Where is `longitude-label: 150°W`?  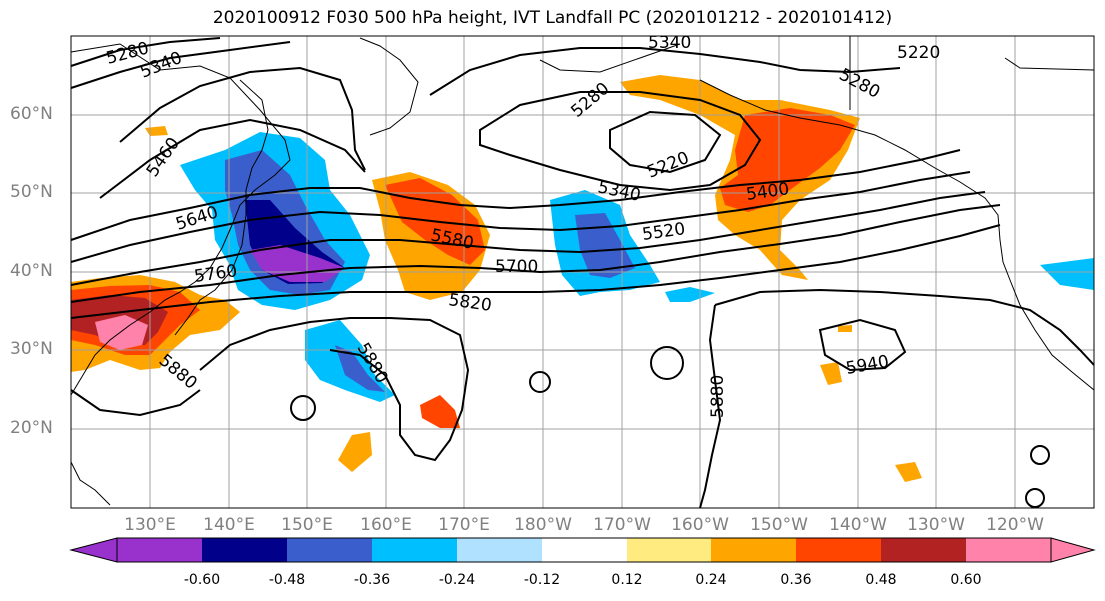
longitude-label: 150°W is located at coordinates (779, 525).